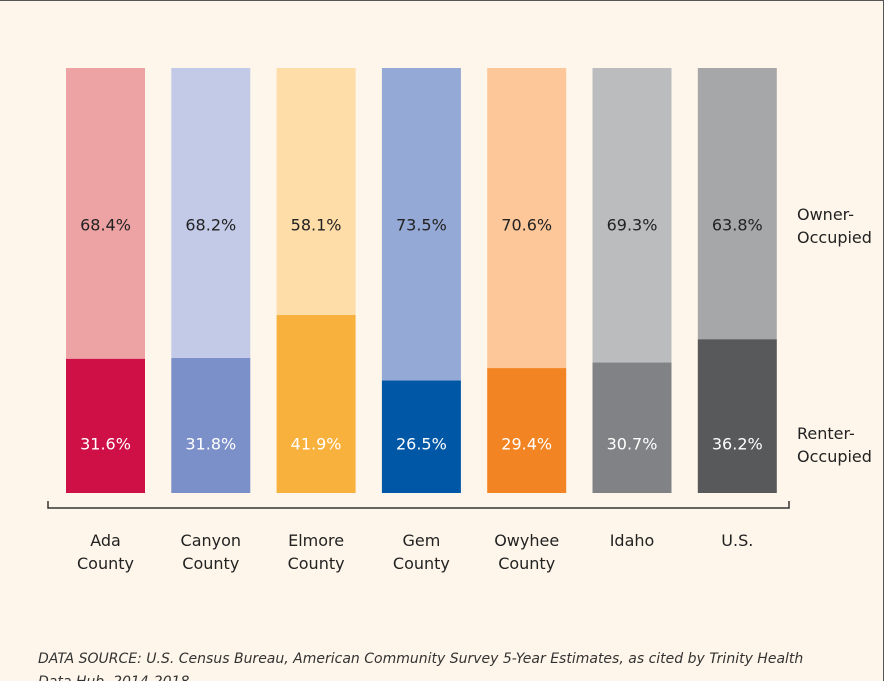 Image resolution: width=893 pixels, height=685 pixels. What do you see at coordinates (105, 225) in the screenshot?
I see `value-label: 68.4%` at bounding box center [105, 225].